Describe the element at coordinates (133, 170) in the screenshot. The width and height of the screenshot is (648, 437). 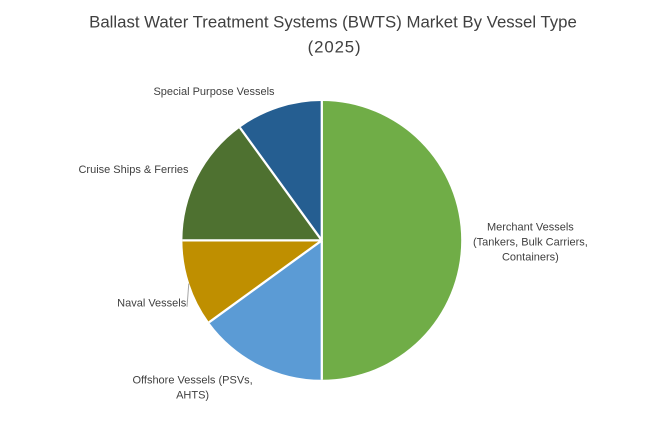
I see `svg-text: Cruise Ships & Ferries` at that location.